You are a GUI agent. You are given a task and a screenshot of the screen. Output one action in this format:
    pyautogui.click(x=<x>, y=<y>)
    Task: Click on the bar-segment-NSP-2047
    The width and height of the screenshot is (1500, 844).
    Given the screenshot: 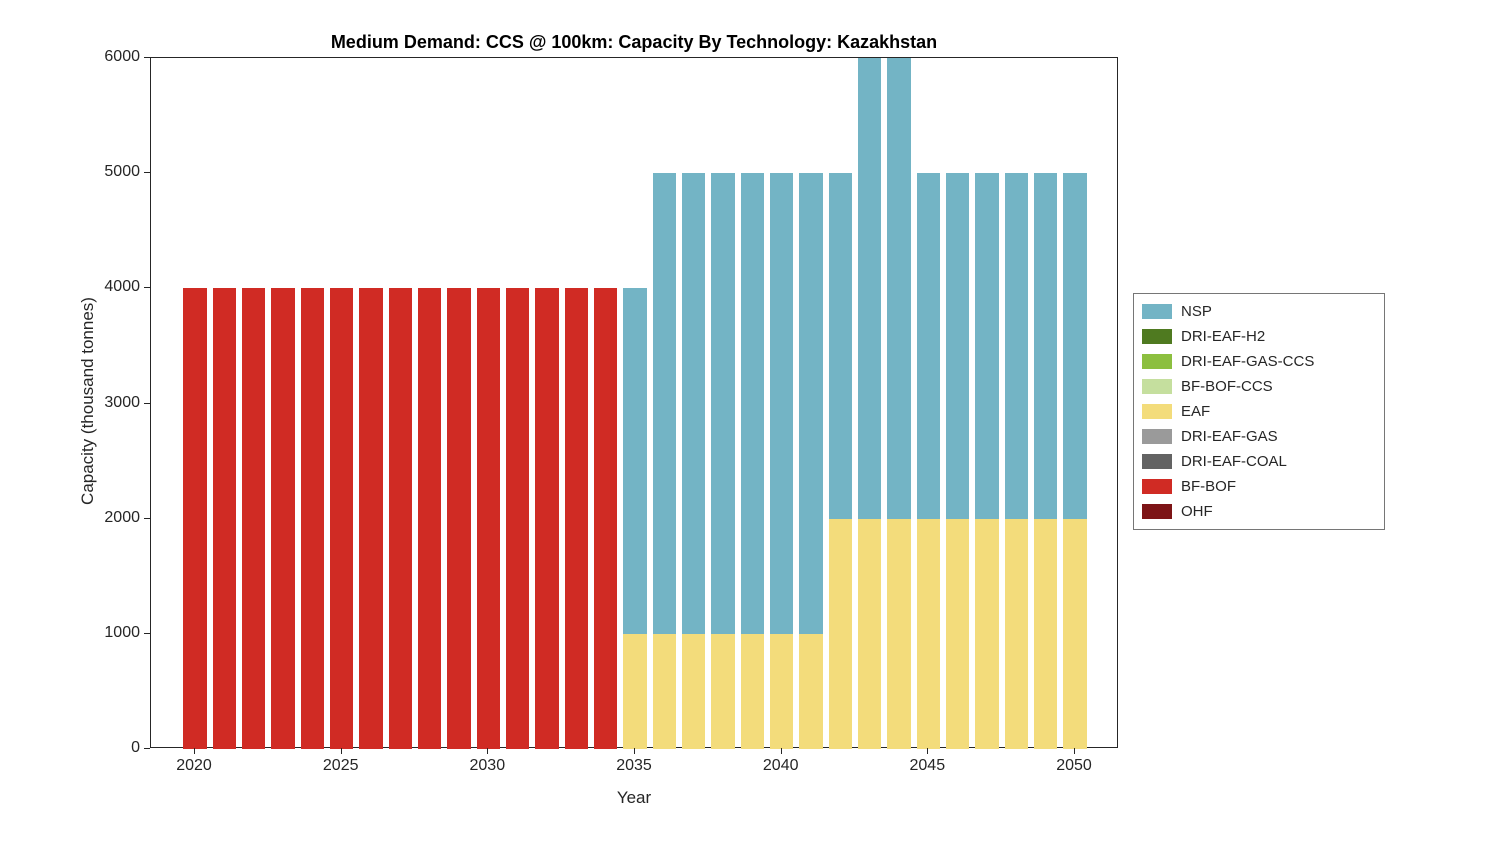 What is the action you would take?
    pyautogui.click(x=987, y=346)
    